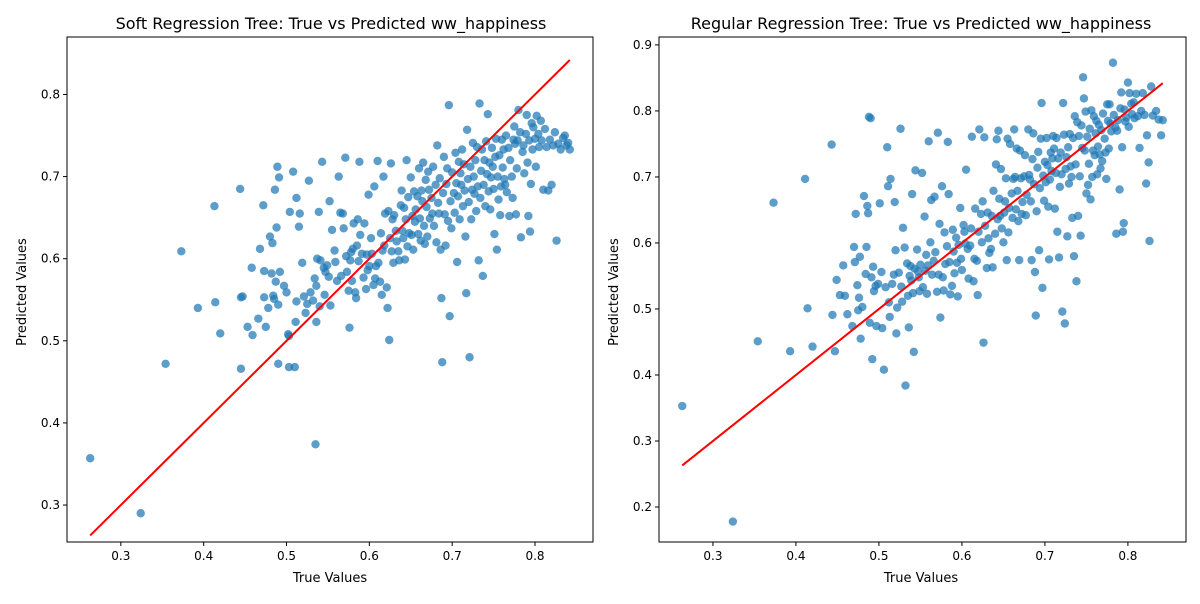 The height and width of the screenshot is (604, 1200). Describe the element at coordinates (1127, 556) in the screenshot. I see `x-tick-label: 0.8` at that location.